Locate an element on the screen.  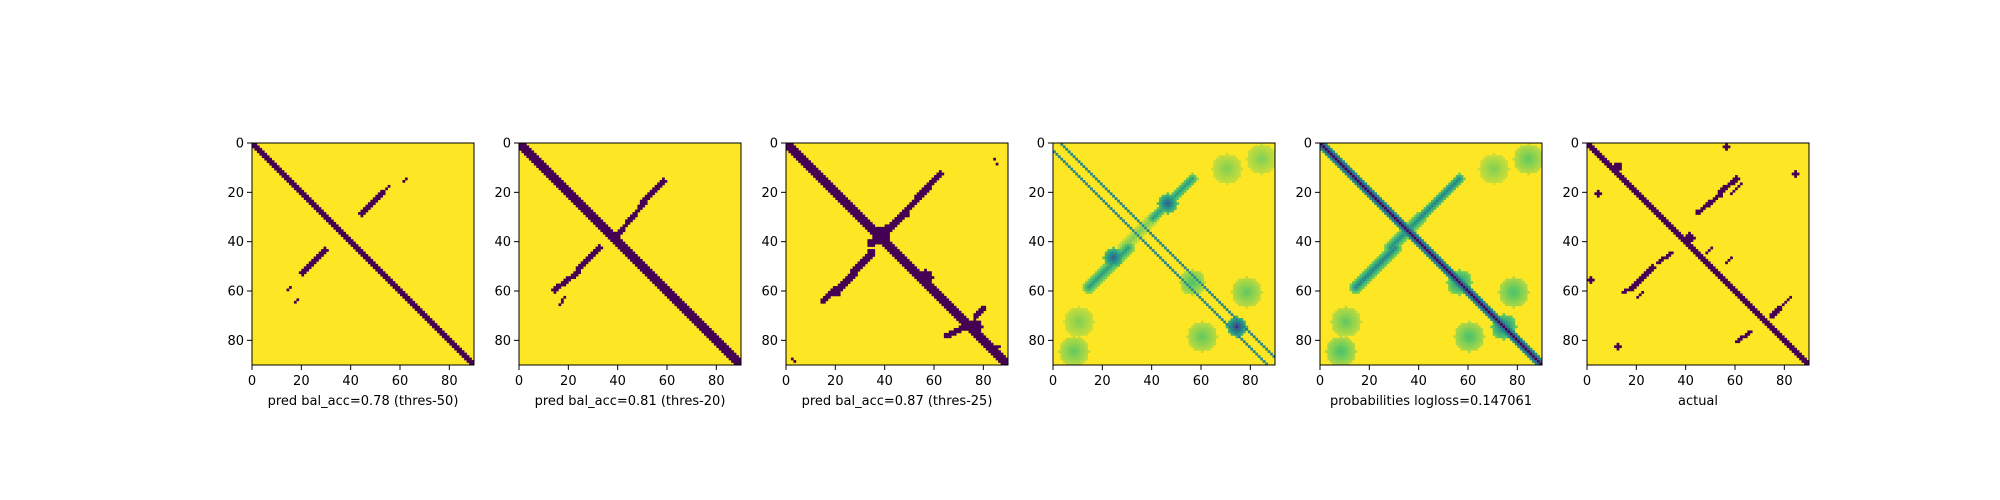
y-tick-label: 40 is located at coordinates (235, 242).